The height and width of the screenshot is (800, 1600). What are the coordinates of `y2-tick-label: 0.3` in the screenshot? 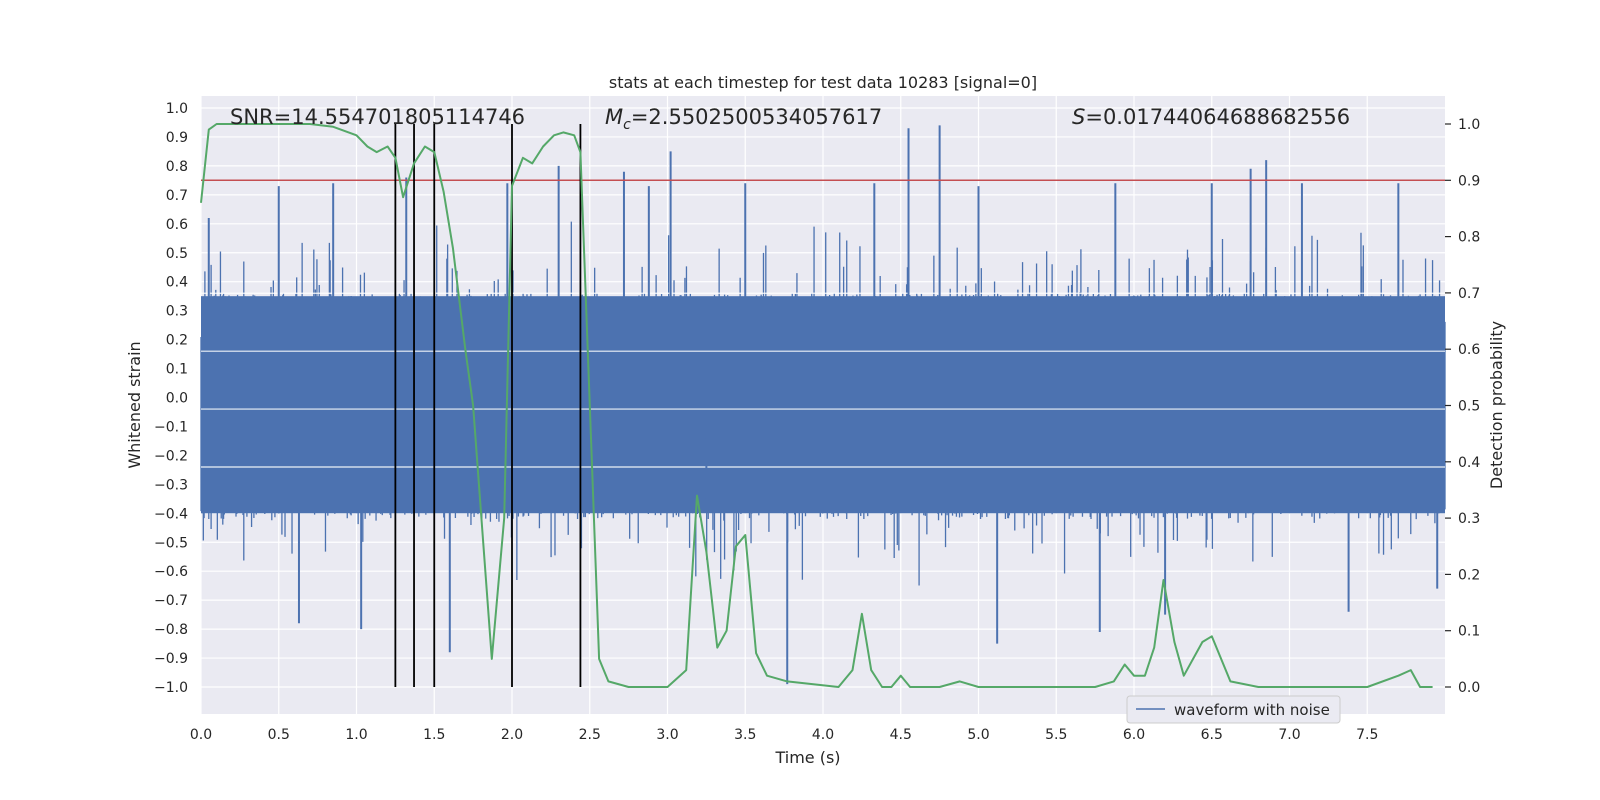 It's located at (1469, 519).